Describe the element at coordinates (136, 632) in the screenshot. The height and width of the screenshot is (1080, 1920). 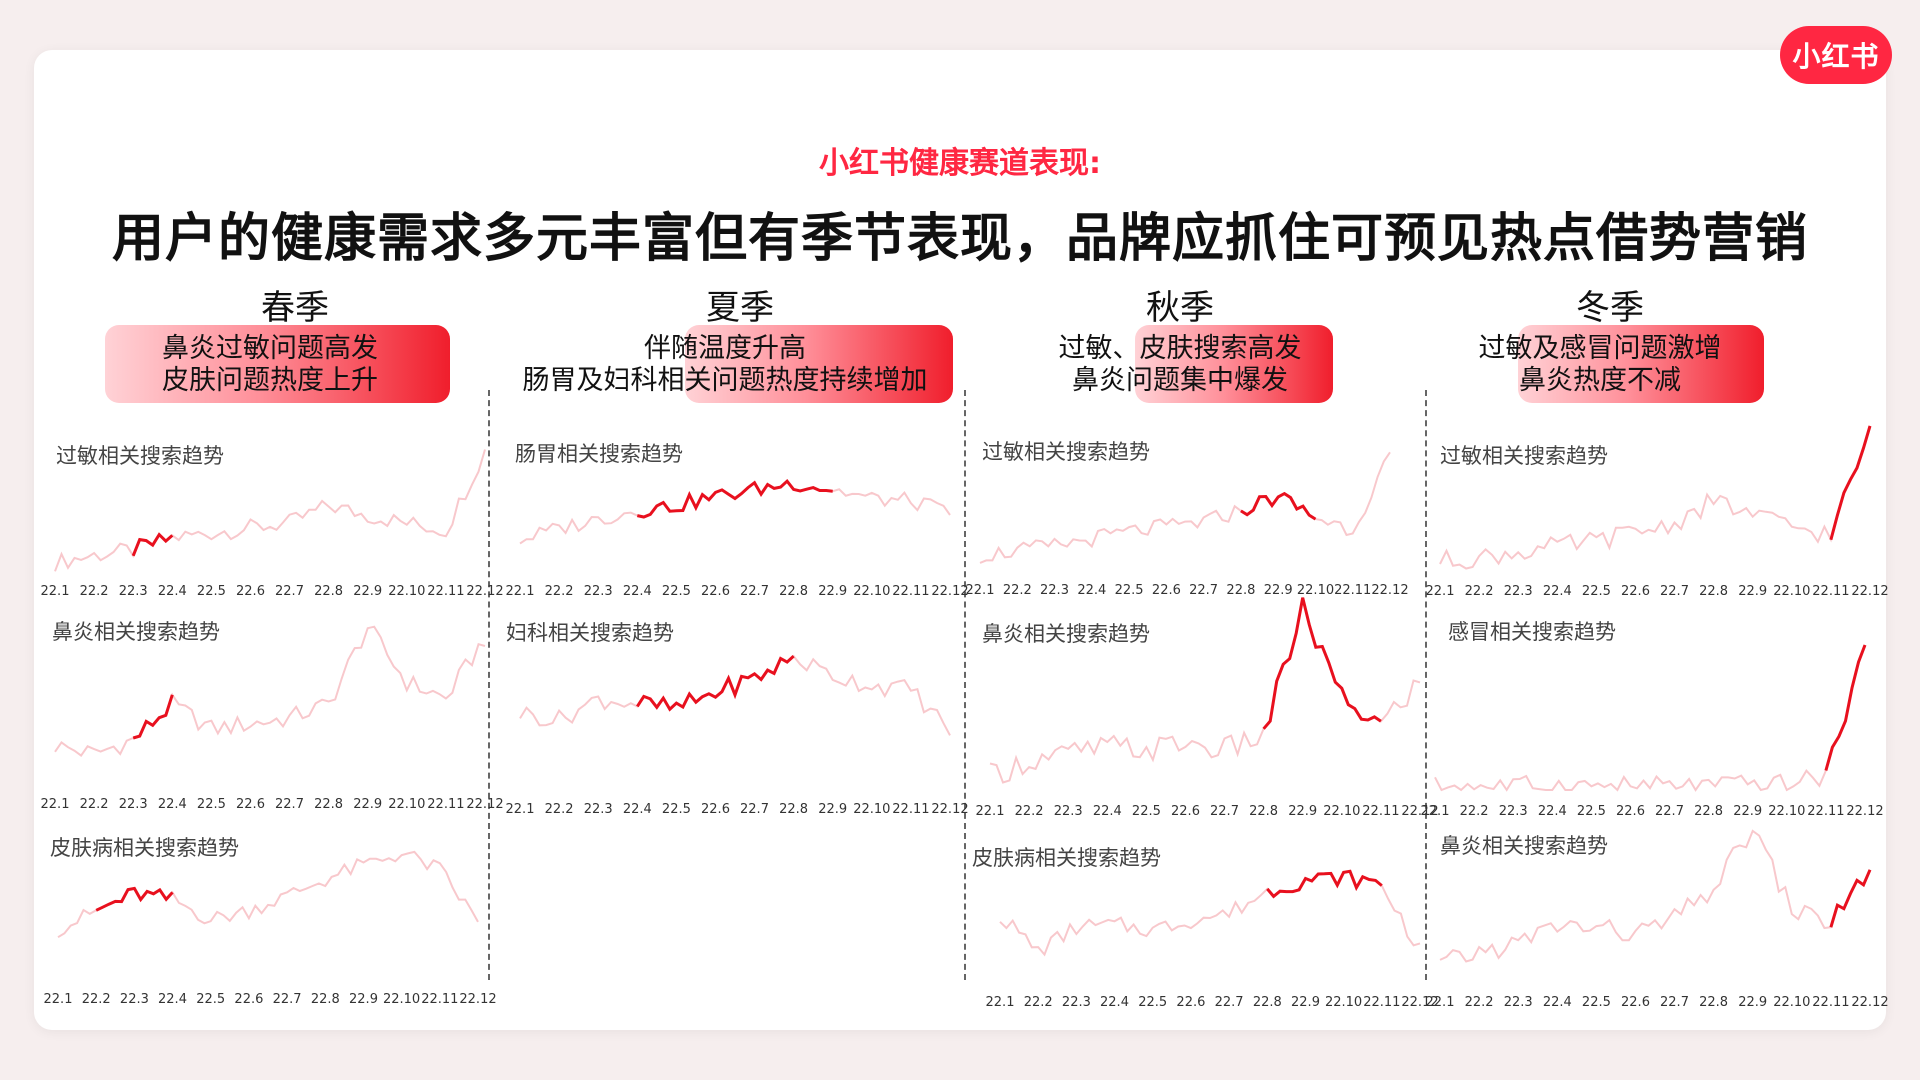
I see `chart-title-spring-rhinitis: 鼻炎相关搜索趋势` at that location.